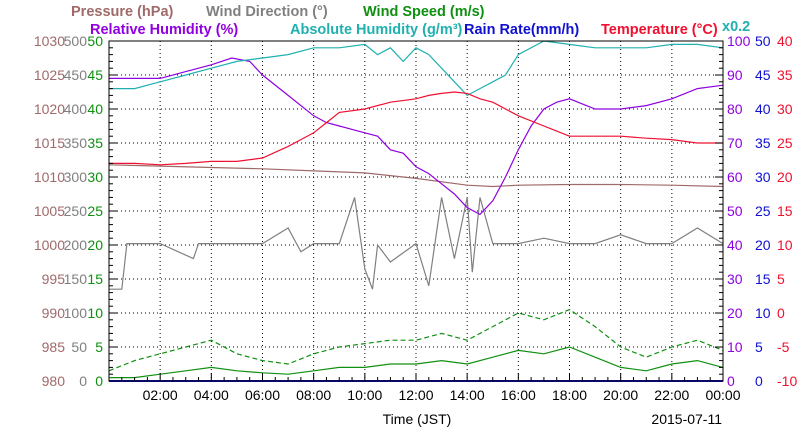 The width and height of the screenshot is (800, 434). I want to click on legend-rain: Rain Rate(mm/h), so click(521, 30).